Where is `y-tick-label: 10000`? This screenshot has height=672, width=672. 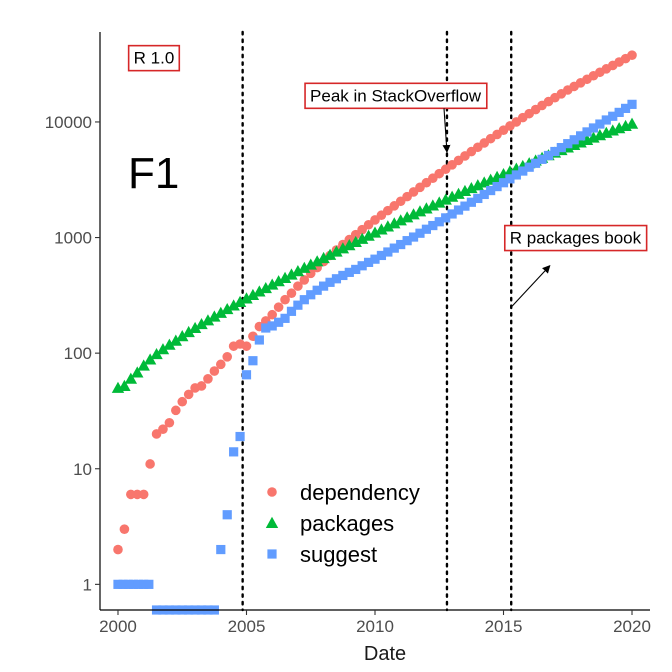
y-tick-label: 10000 is located at coordinates (68, 122).